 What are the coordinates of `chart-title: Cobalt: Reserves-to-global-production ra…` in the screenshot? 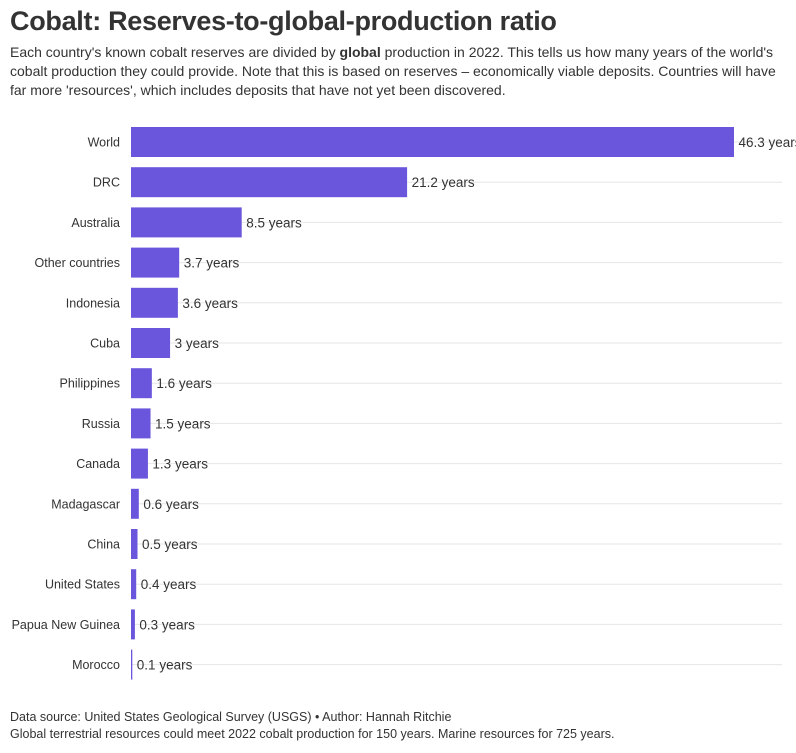 It's located at (283, 21).